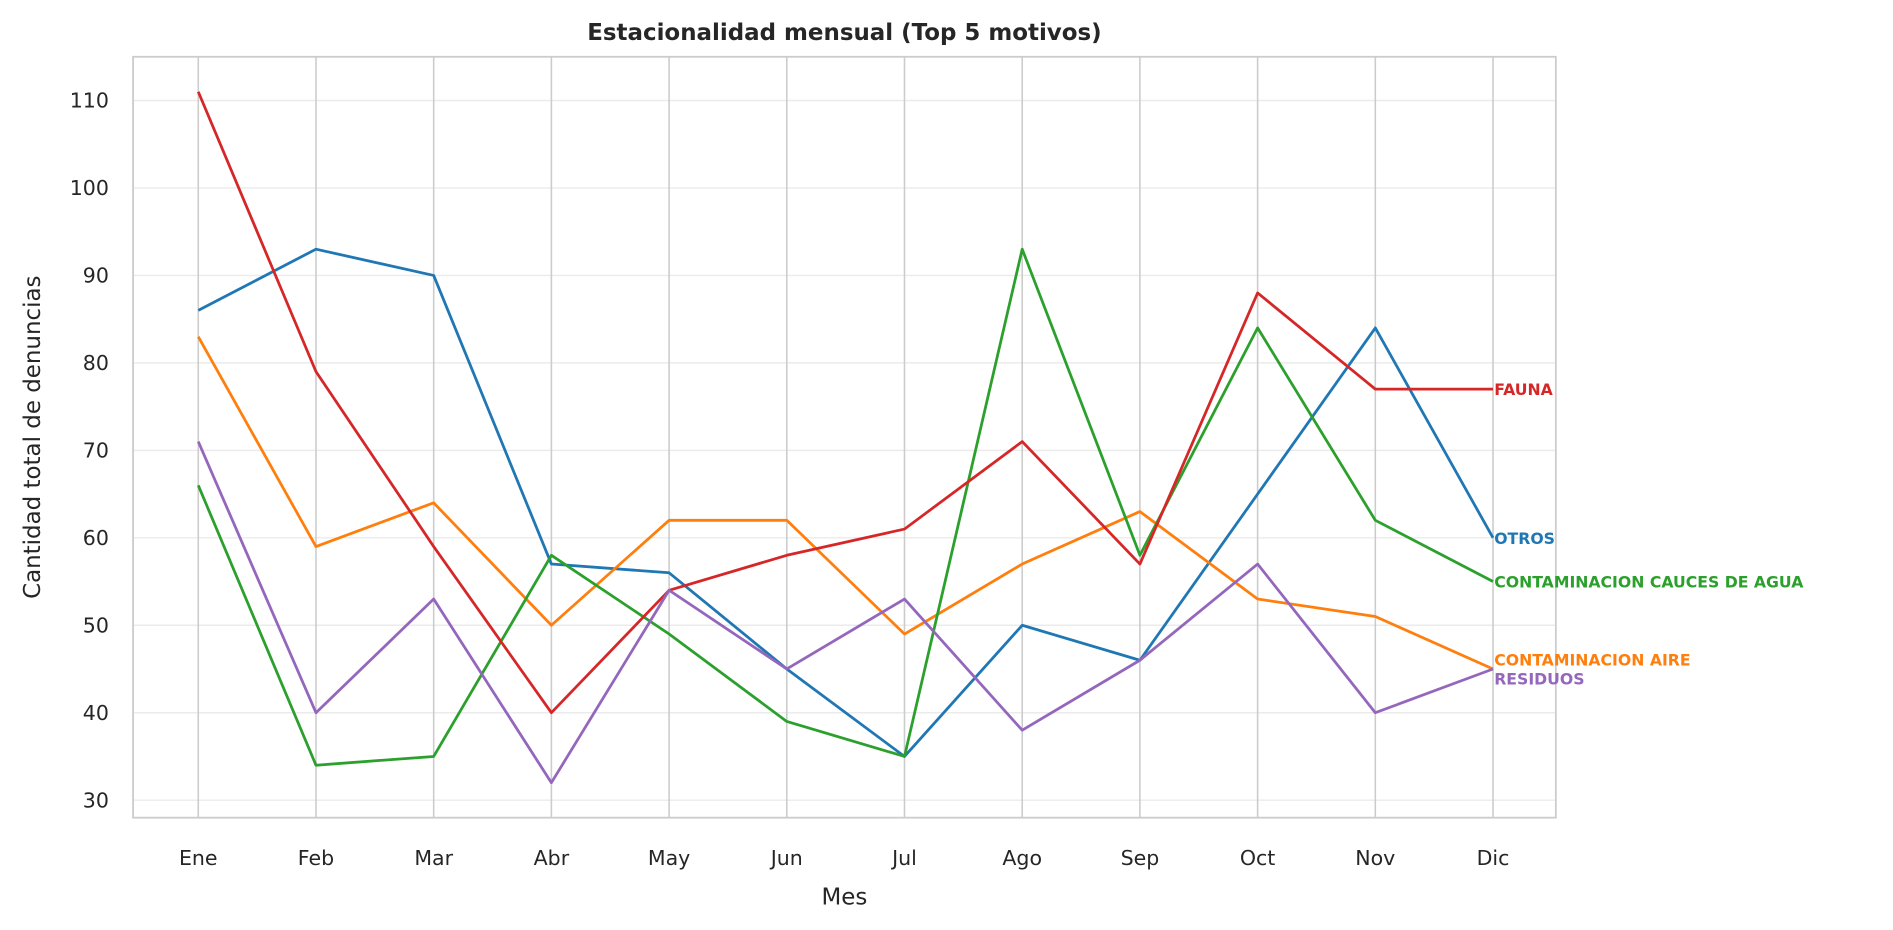 Image resolution: width=1893 pixels, height=930 pixels. I want to click on chart-title: Estacionalidad mensual (Top 5 motivos), so click(844, 33).